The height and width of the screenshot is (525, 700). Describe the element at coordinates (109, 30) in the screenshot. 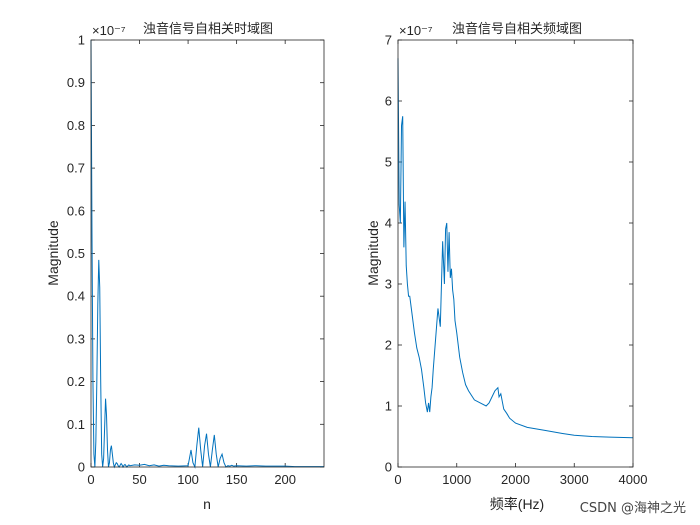

I see `exponent-label-time: ×10⁻⁷` at that location.